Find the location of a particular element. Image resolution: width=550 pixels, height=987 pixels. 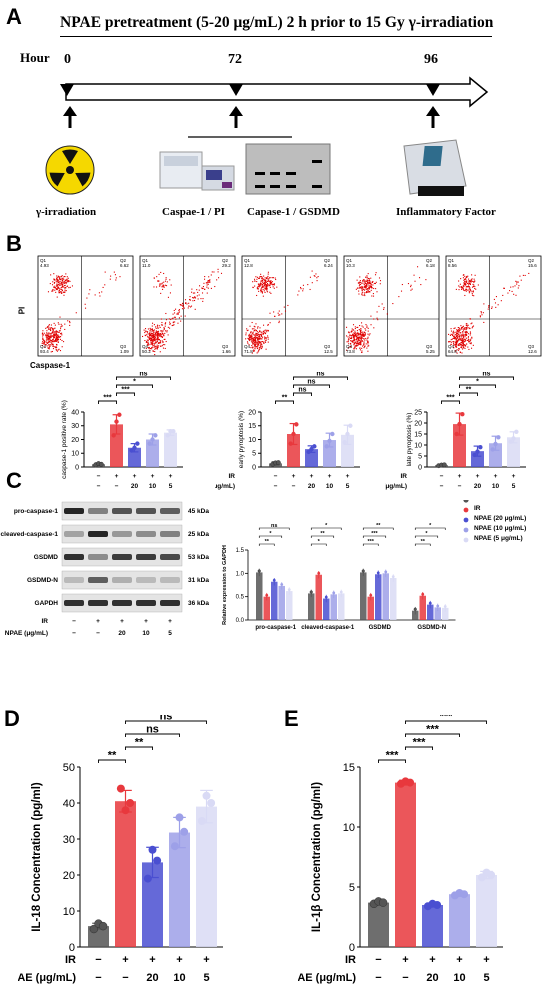

legend-label: C is located at coordinates (476, 501).